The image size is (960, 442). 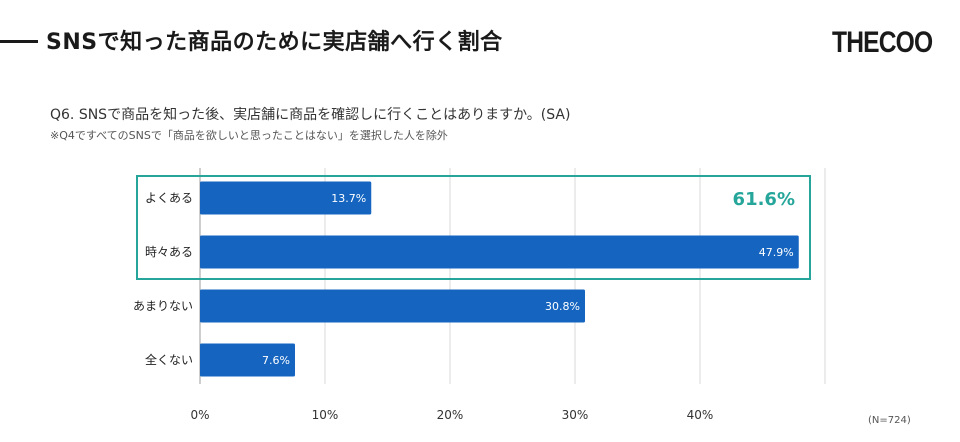 What do you see at coordinates (249, 135) in the screenshot?
I see `exclusion-note: ※Q4ですべてのSNSで「商品を欲しいと思ったことはない」を選択した人を除外` at bounding box center [249, 135].